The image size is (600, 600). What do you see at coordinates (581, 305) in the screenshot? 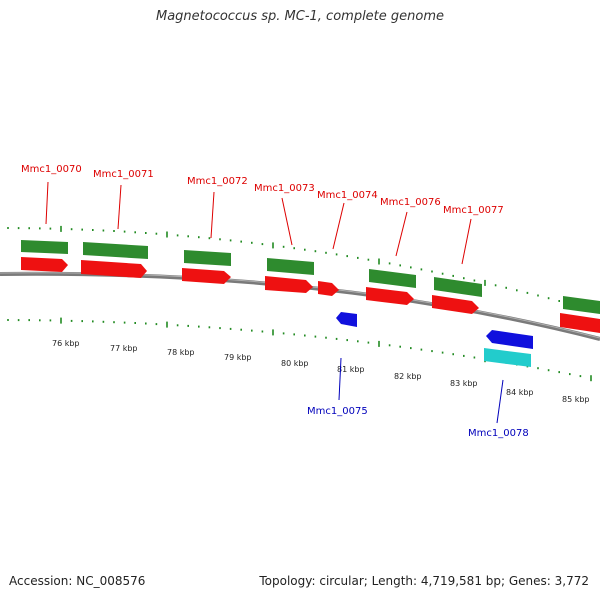
I see `gene-bar-next` at bounding box center [581, 305].